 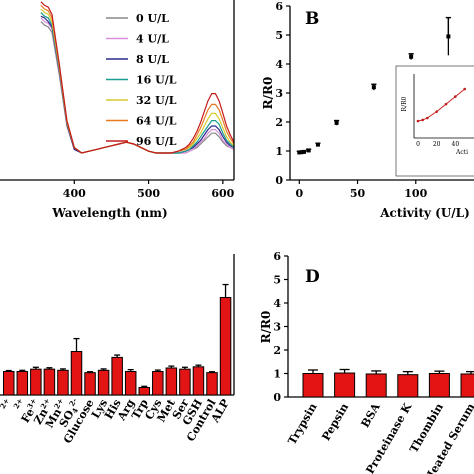 What do you see at coordinates (266, 327) in the screenshot?
I see `panel-d-y-axis-title: R/R0` at bounding box center [266, 327].